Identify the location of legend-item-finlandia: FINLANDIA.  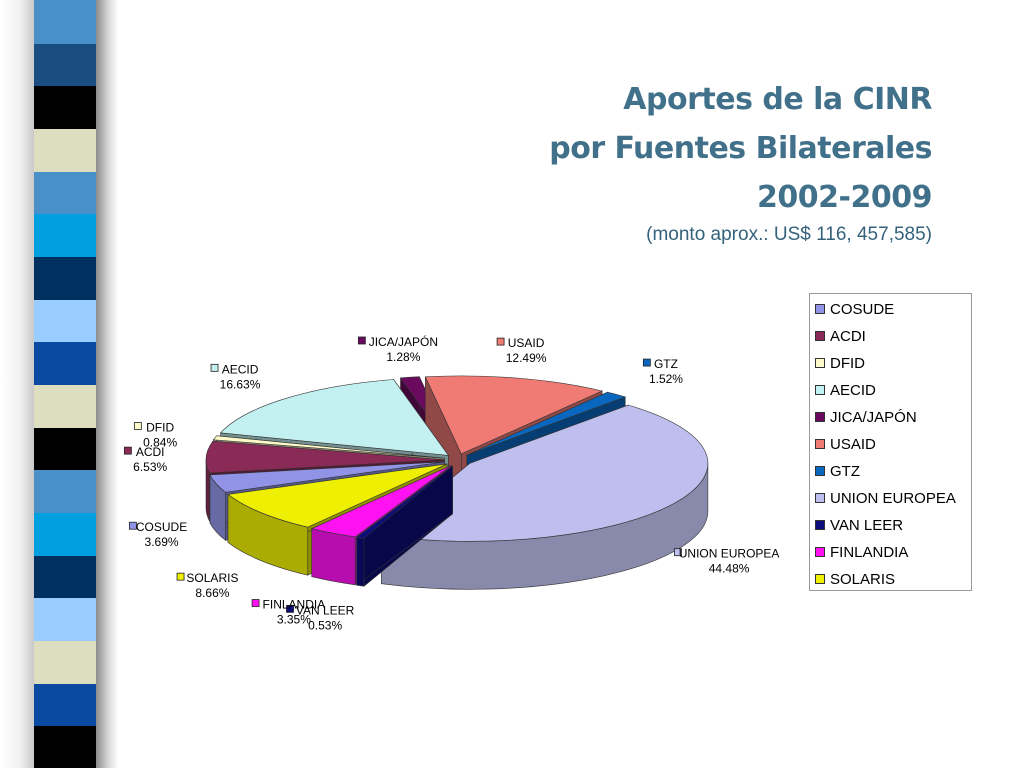
(861, 552).